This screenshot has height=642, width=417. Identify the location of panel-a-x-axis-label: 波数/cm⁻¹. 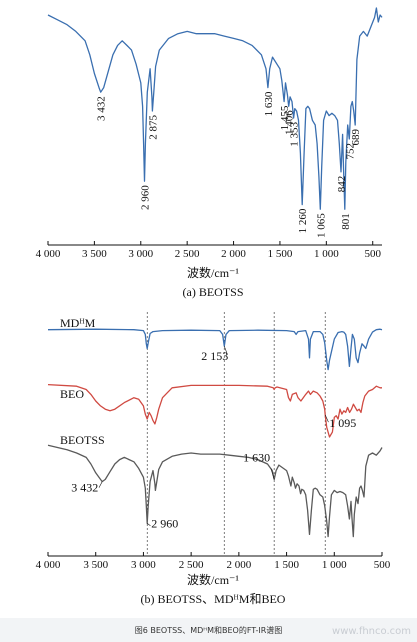
(213, 272).